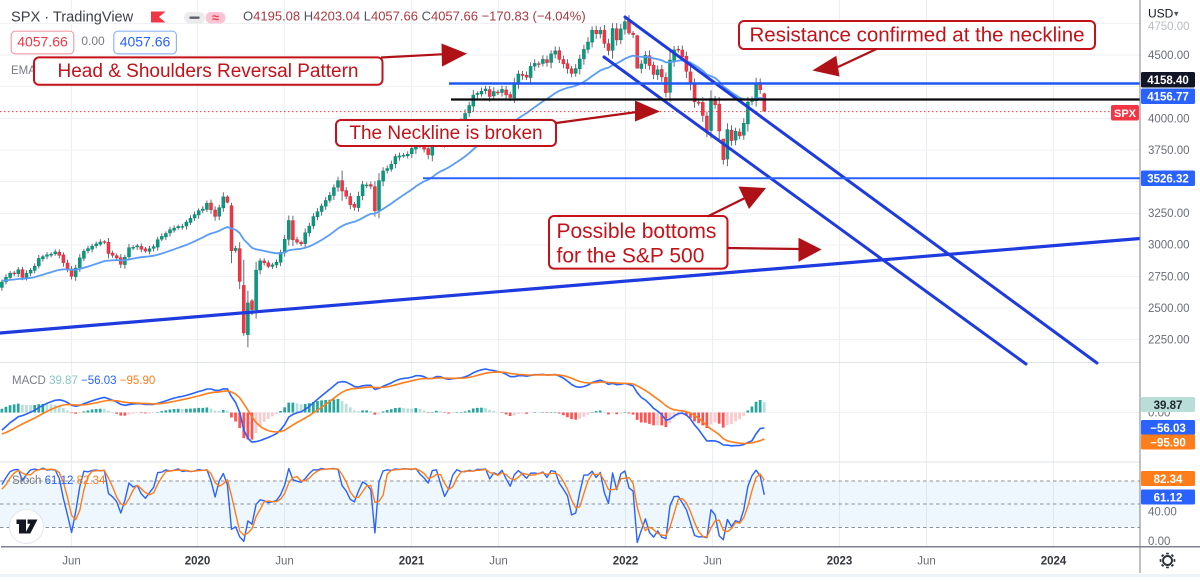 The image size is (1200, 582). I want to click on svg-text:Resistance confirmed at the ne: Resistance confirmed at the neckline, so click(916, 35).